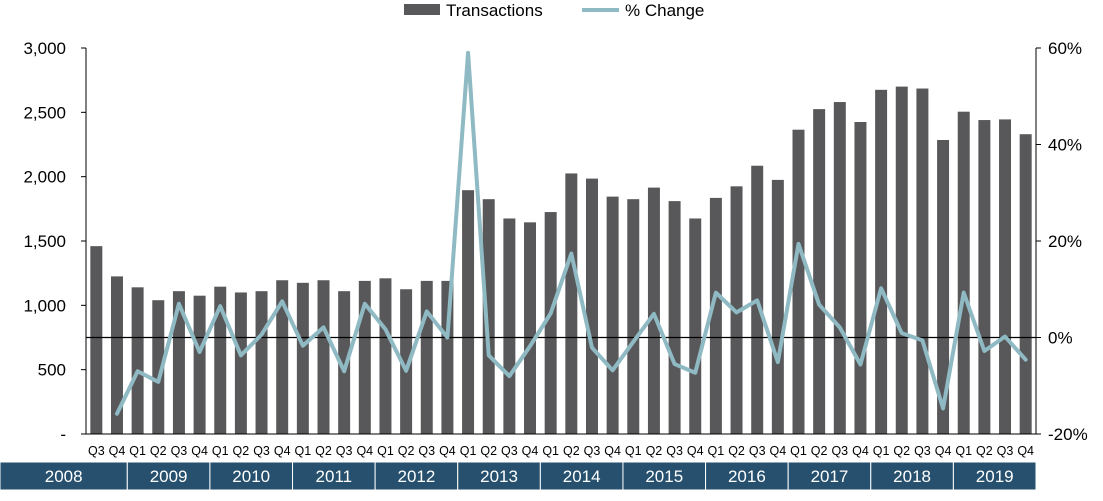 The image size is (1103, 501). What do you see at coordinates (1065, 48) in the screenshot?
I see `right-axis-tick-label: 60%` at bounding box center [1065, 48].